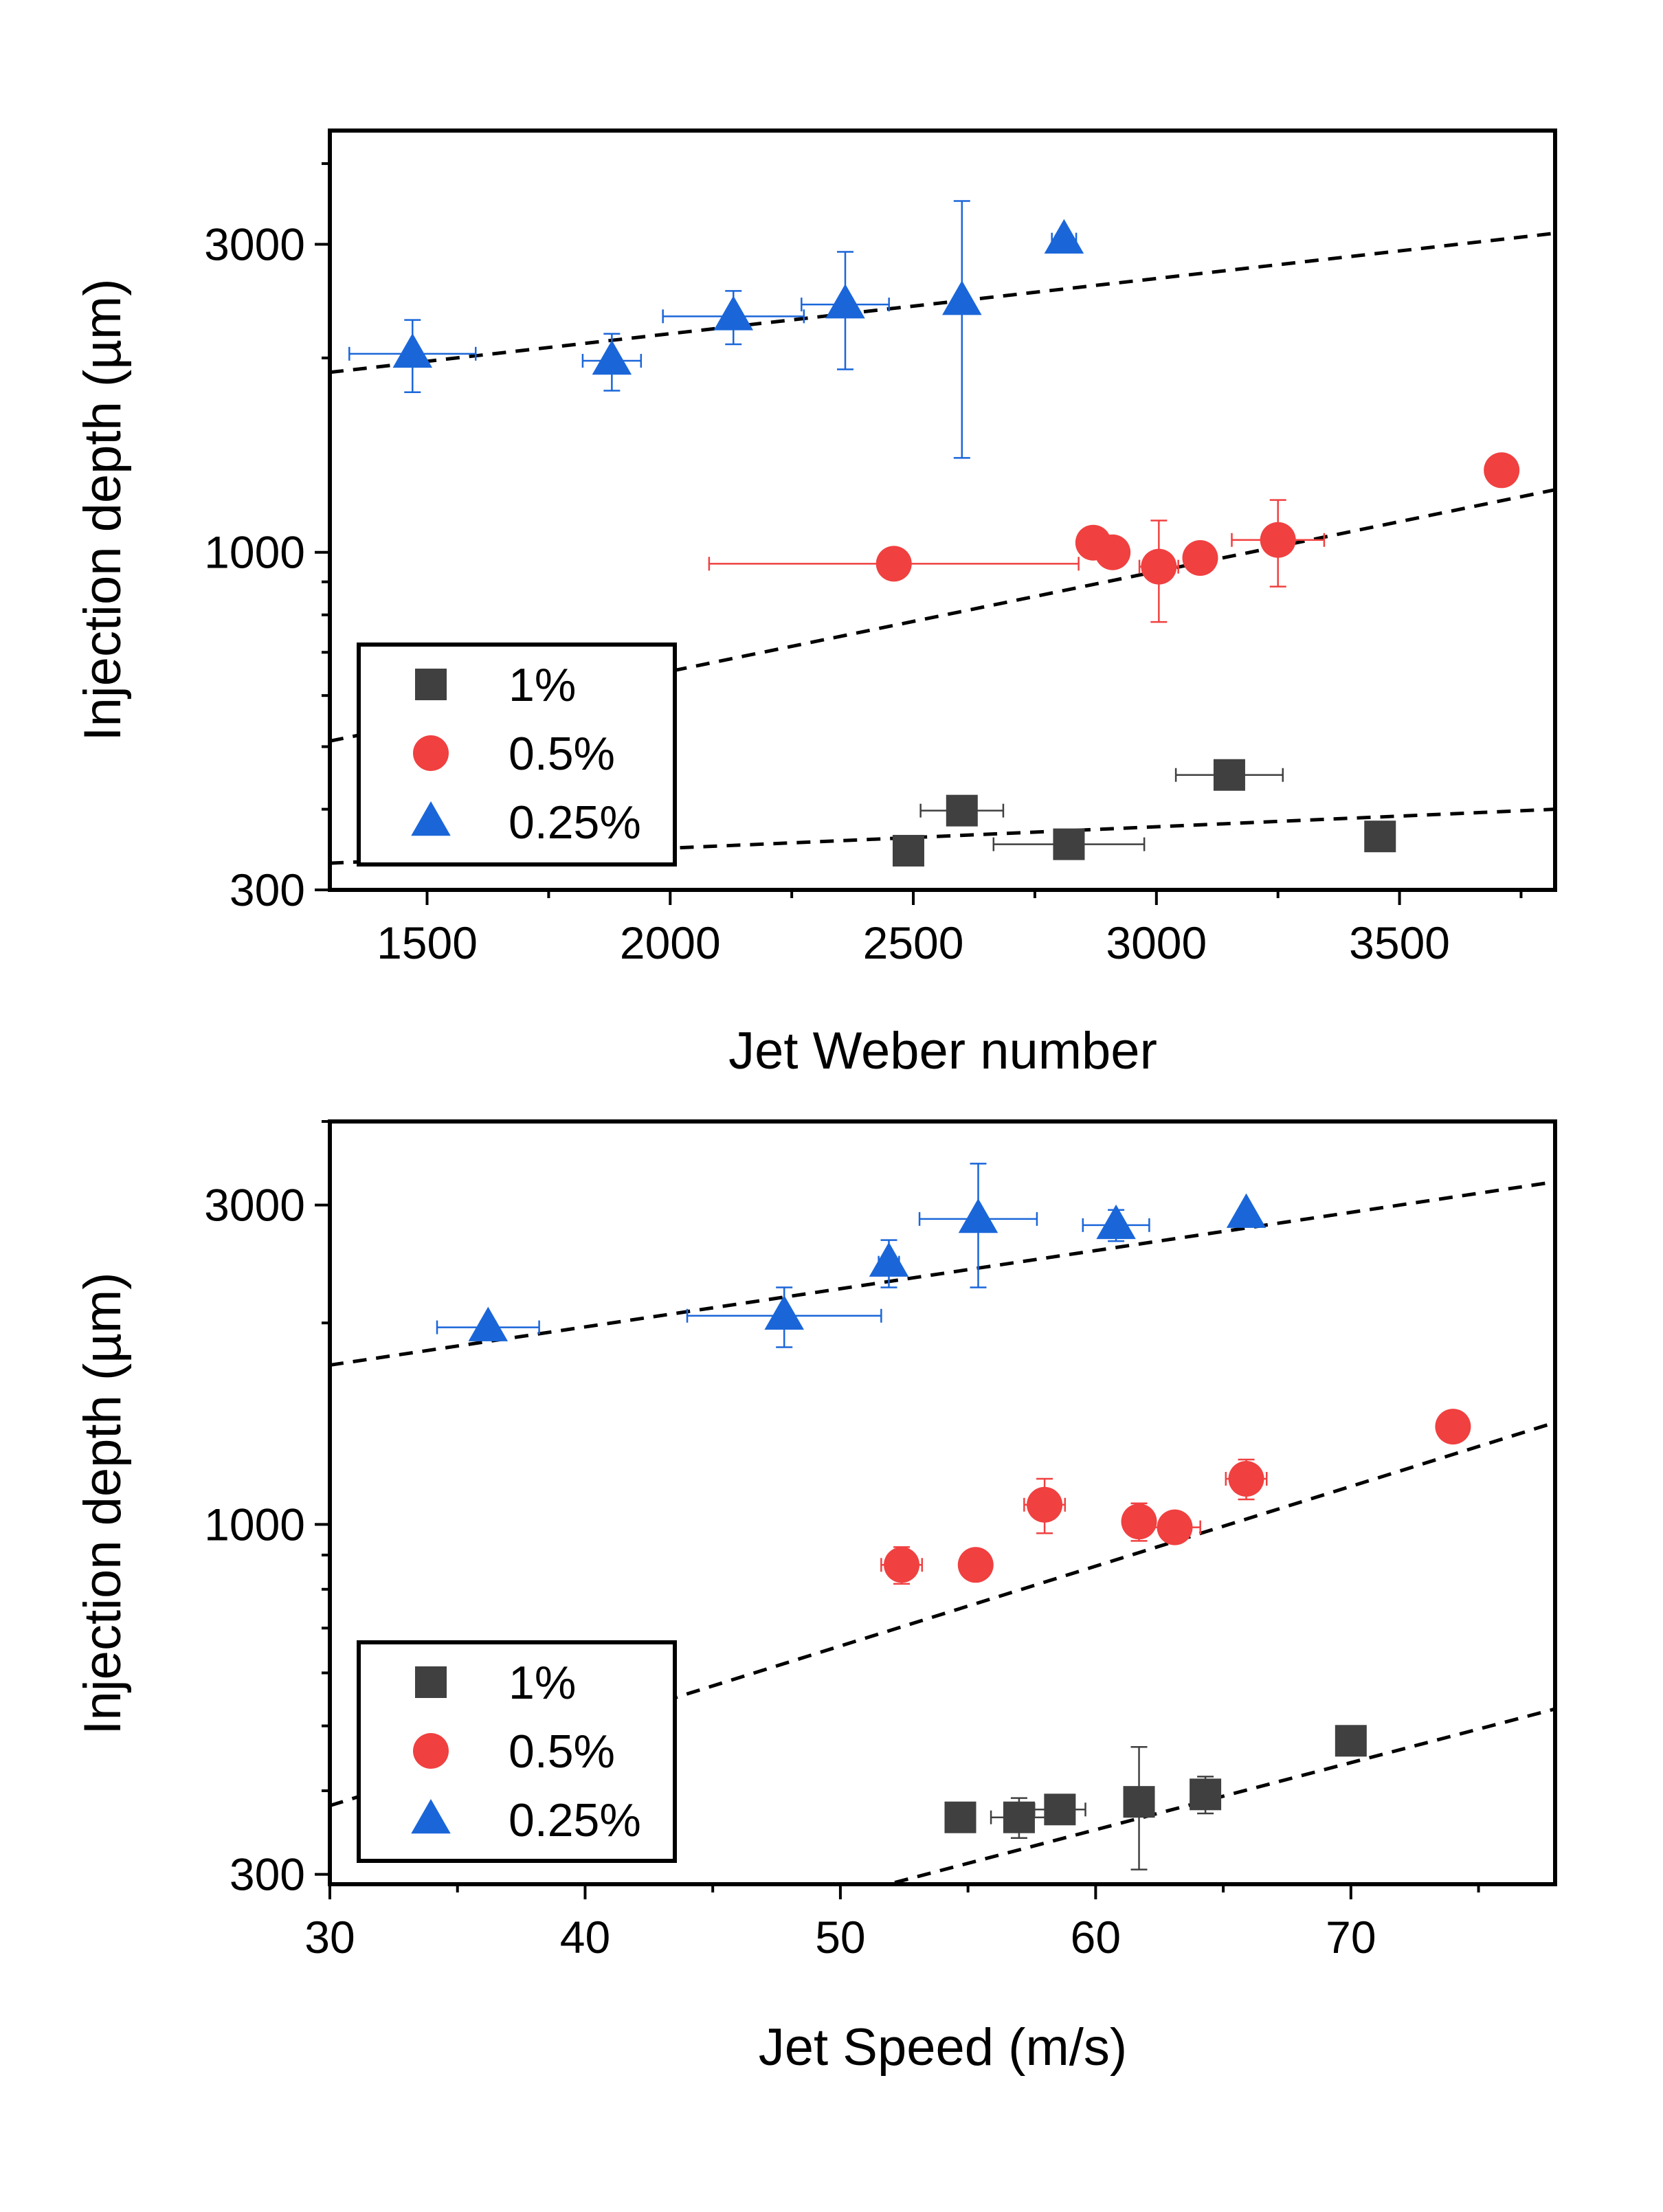 Image resolution: width=1663 pixels, height=2212 pixels. Describe the element at coordinates (1156, 942) in the screenshot. I see `x-tick-label: 3000` at that location.